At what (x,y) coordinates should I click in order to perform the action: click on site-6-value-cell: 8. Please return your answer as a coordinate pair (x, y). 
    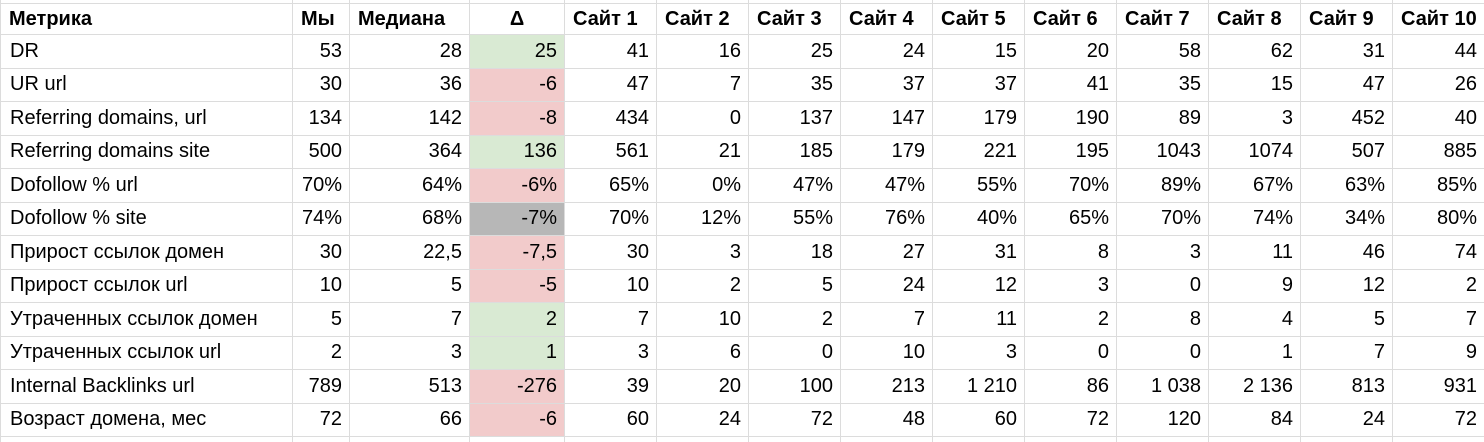
    Looking at the image, I should click on (1071, 253).